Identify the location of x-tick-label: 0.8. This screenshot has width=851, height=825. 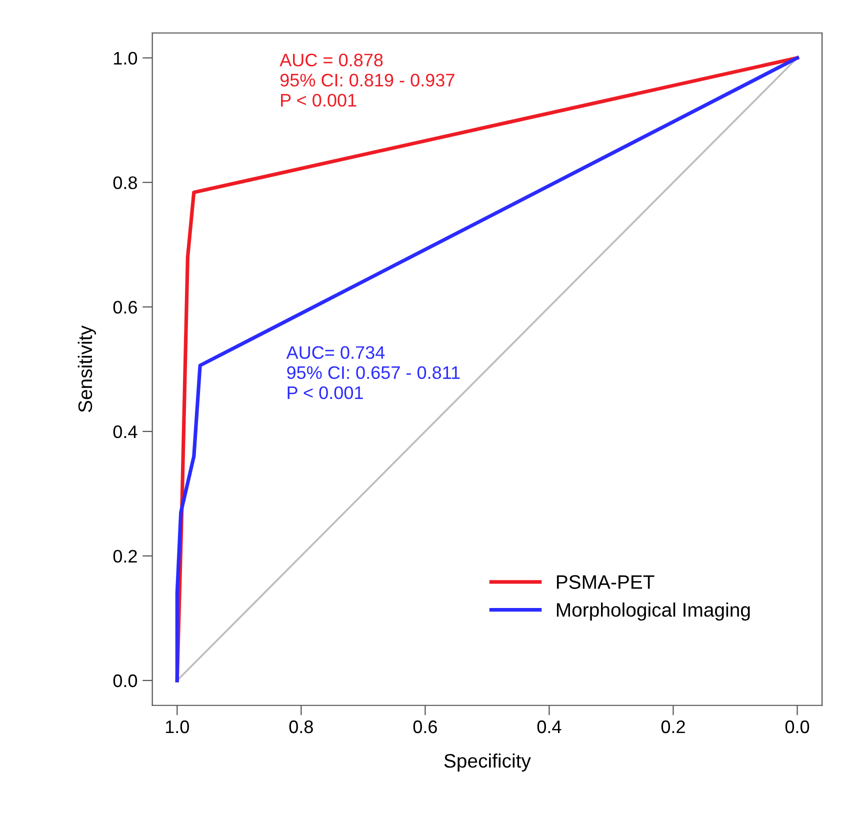
(301, 727).